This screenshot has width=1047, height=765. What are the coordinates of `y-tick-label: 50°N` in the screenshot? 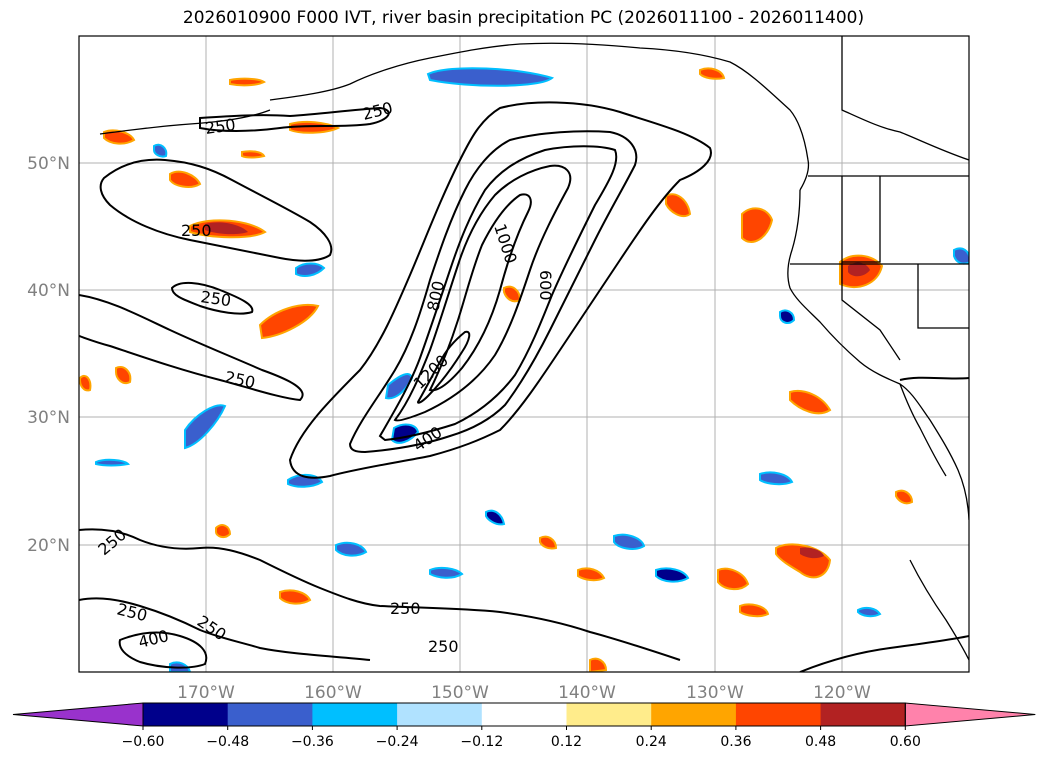 It's located at (48, 164).